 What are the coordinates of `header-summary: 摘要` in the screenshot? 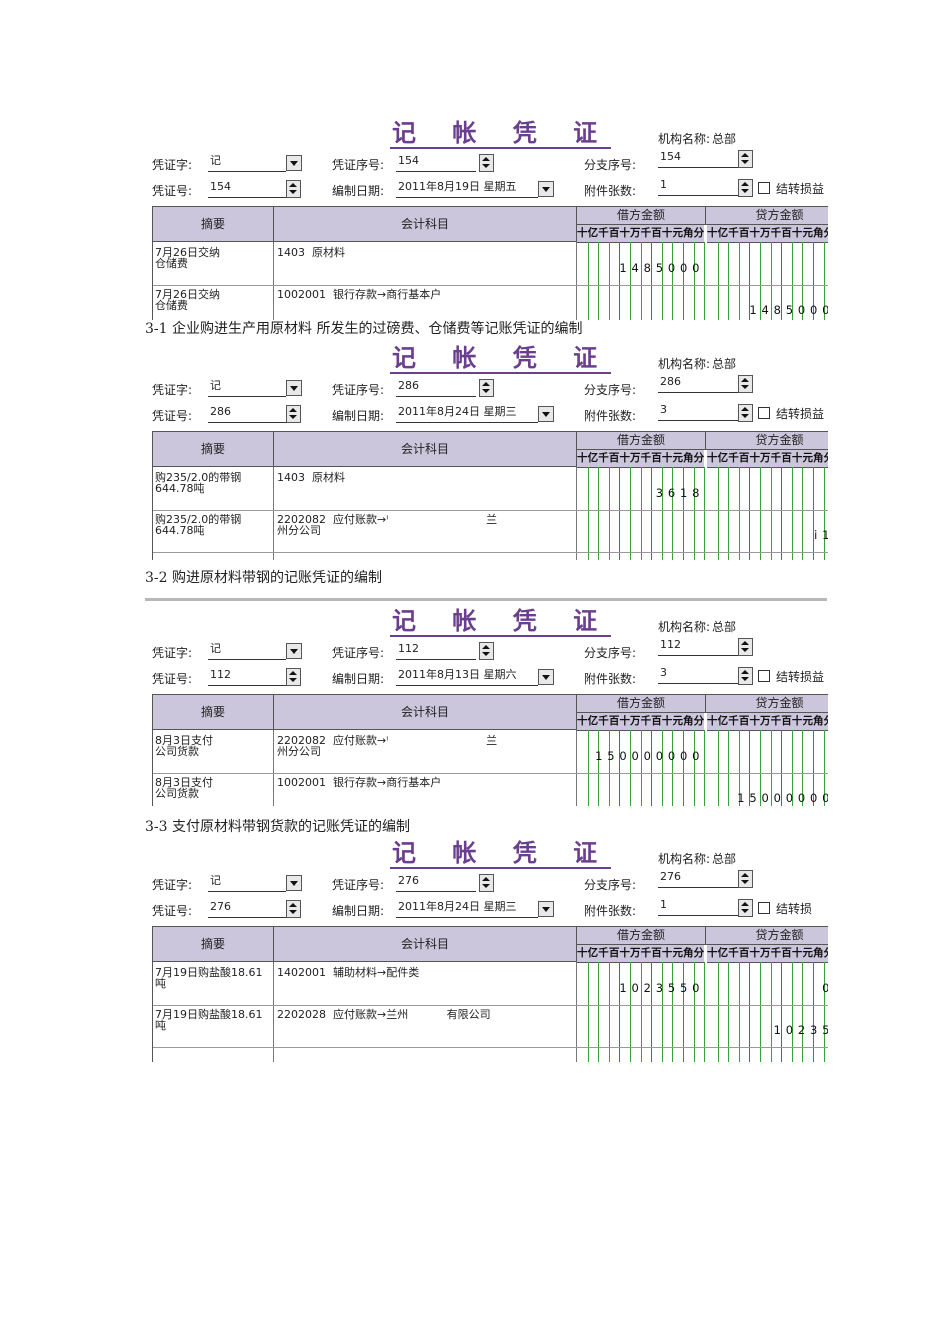 It's located at (213, 224).